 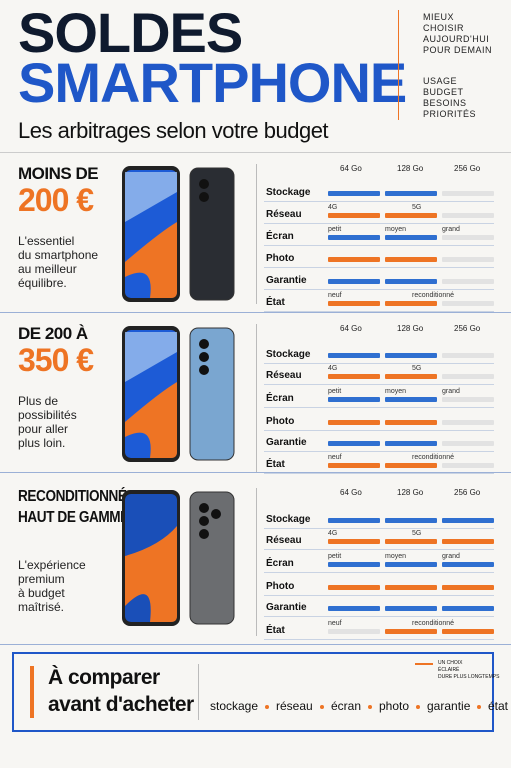 I want to click on section-description: pour aller, so click(x=43, y=429).